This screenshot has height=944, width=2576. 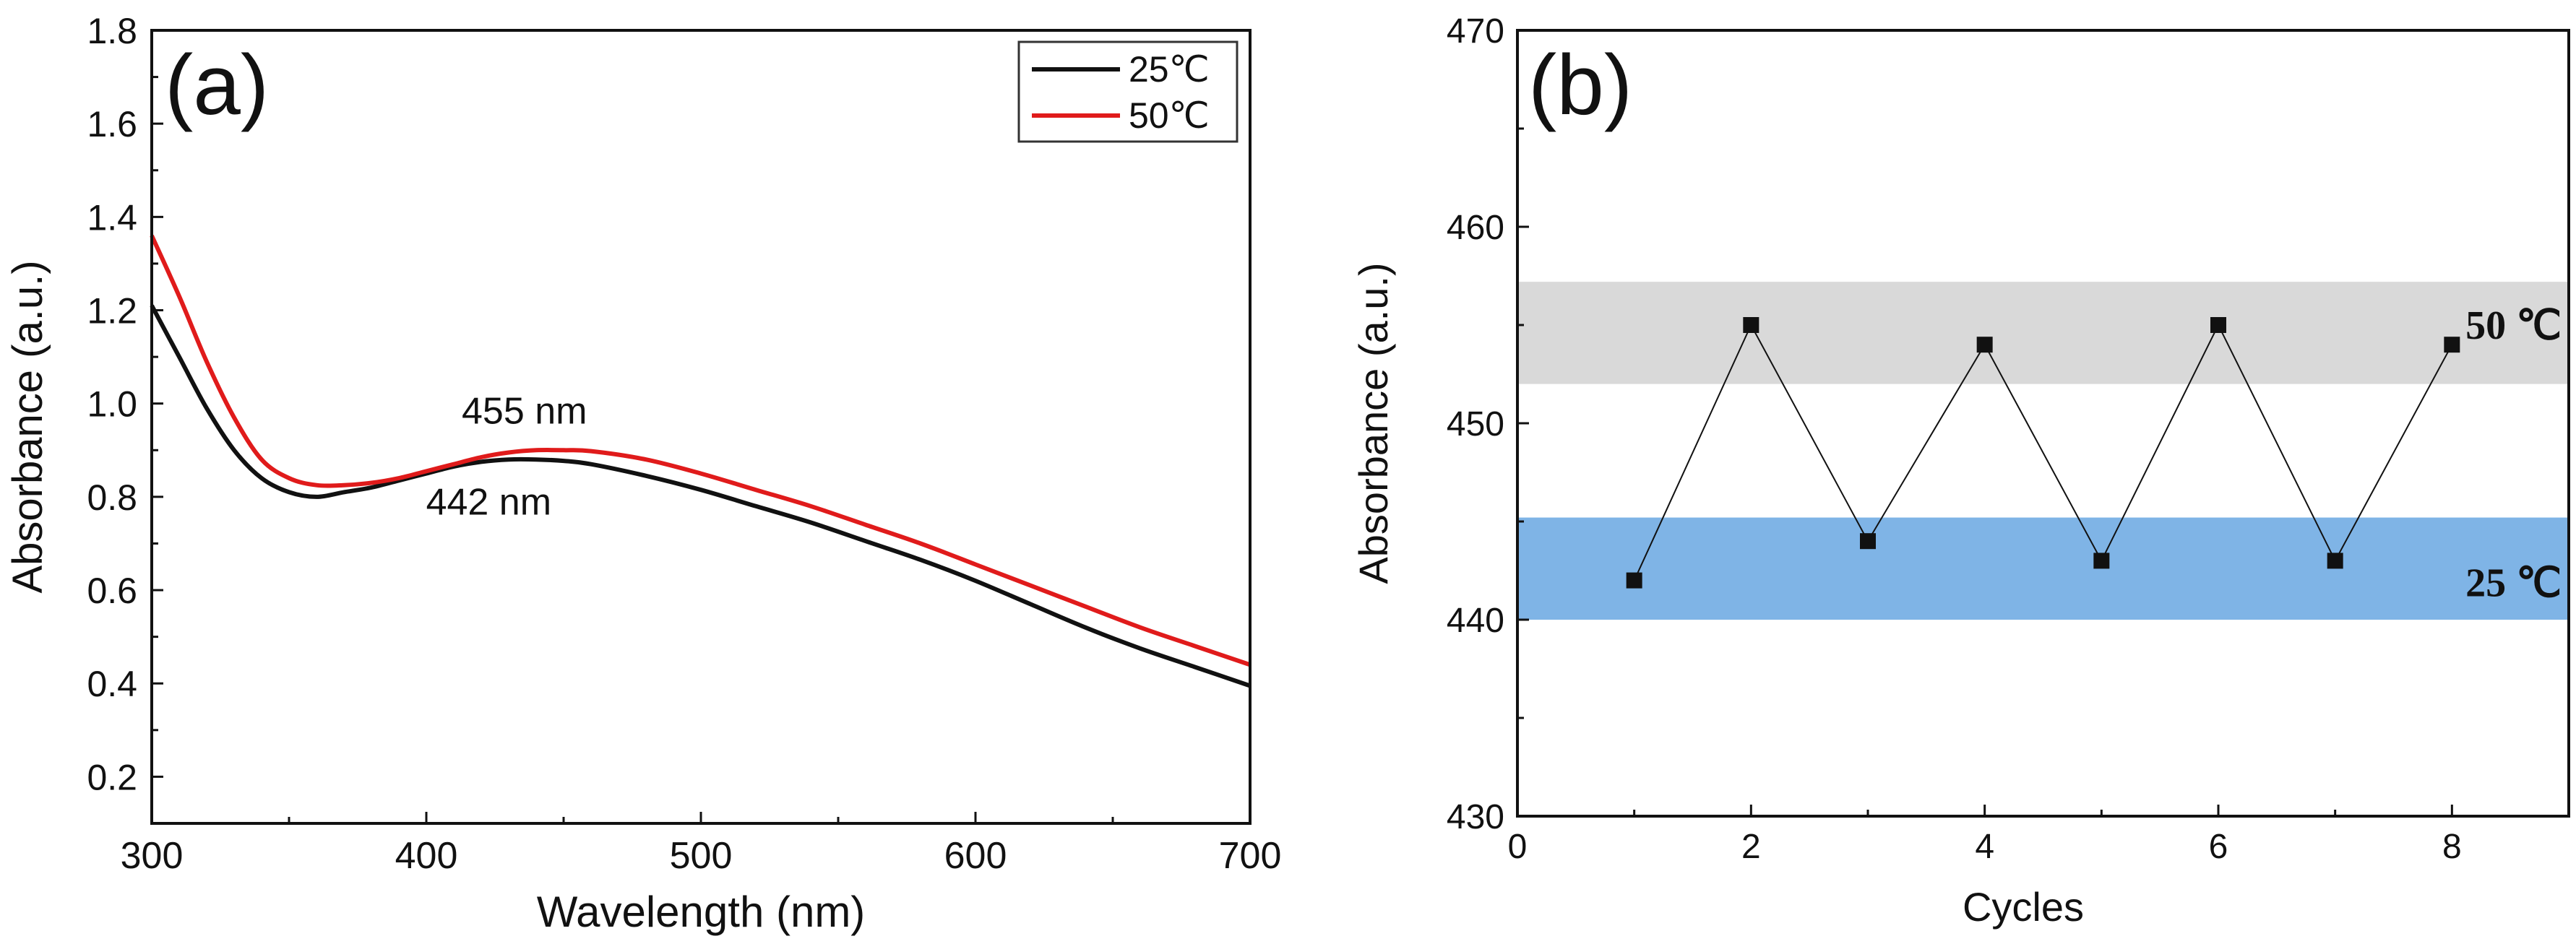 I want to click on ytick-label-b: 430, so click(x=1475, y=817).